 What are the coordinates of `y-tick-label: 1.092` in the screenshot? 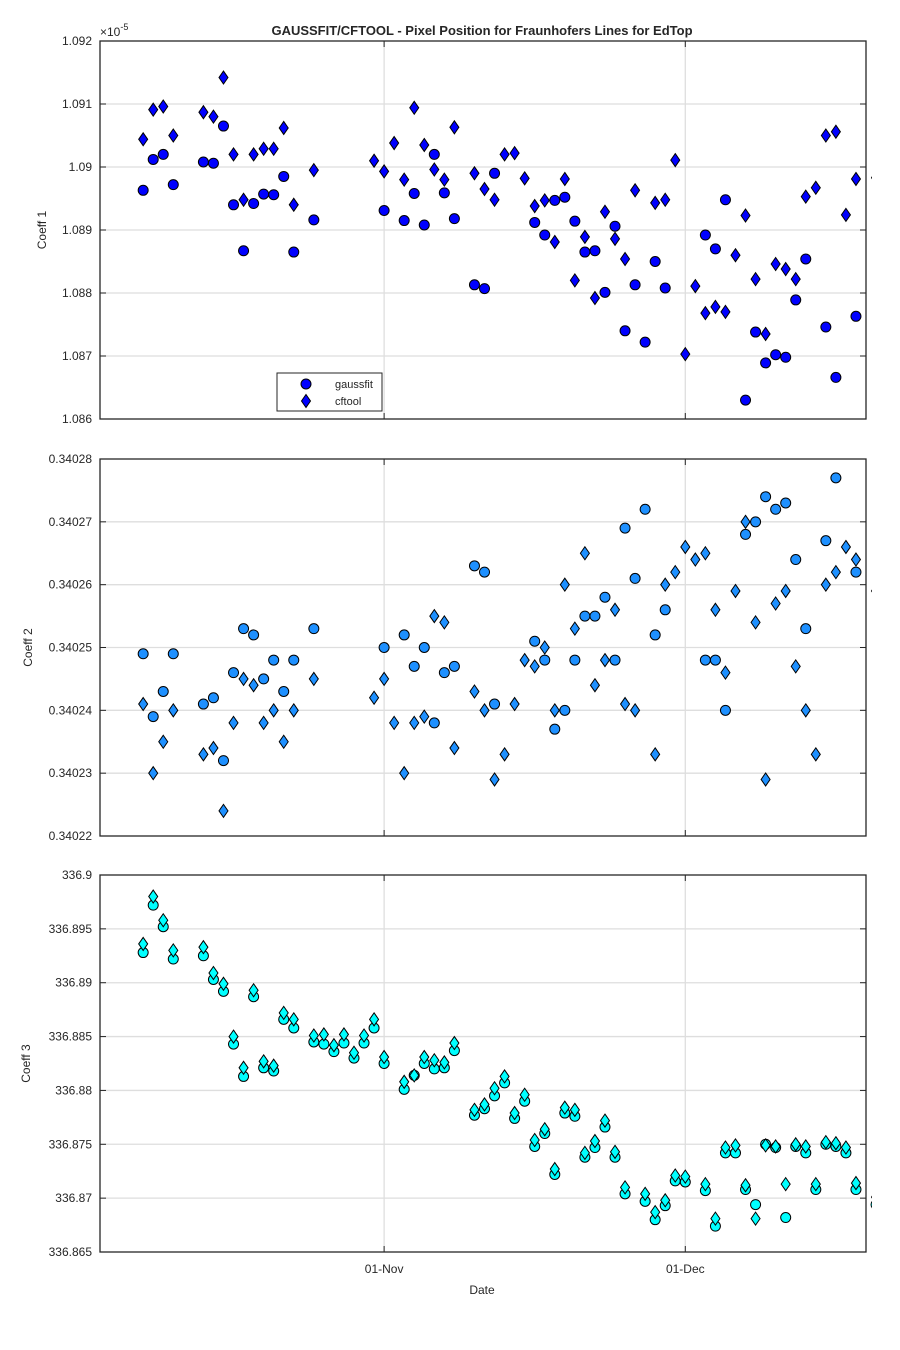 It's located at (77, 41).